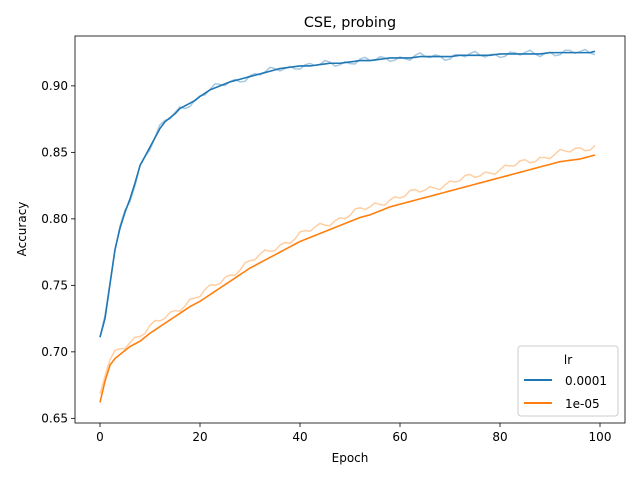 This screenshot has height=480, width=640. Describe the element at coordinates (568, 360) in the screenshot. I see `legend-title: lr` at that location.